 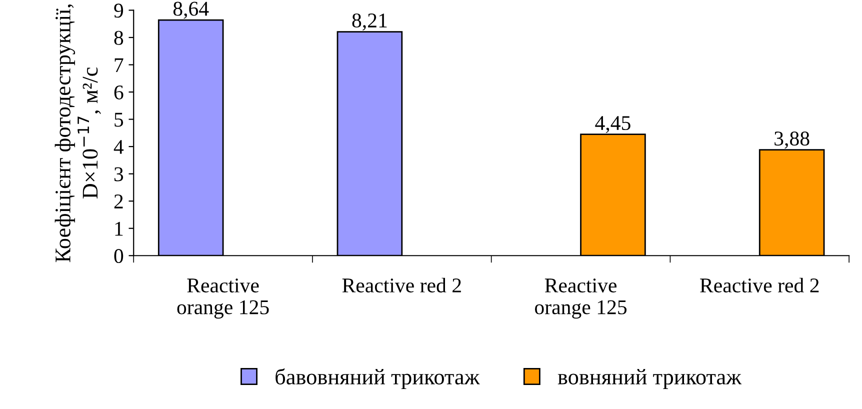 I want to click on data-label: 4,45, so click(x=612, y=125).